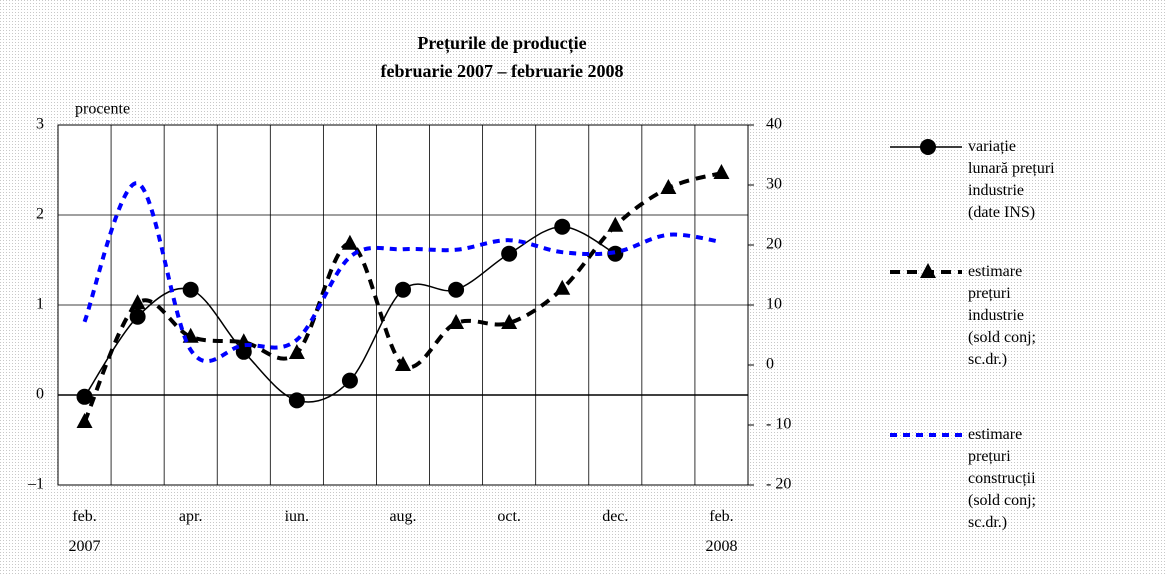 The image size is (1166, 575). What do you see at coordinates (774, 304) in the screenshot?
I see `y2-tick-label: 10` at bounding box center [774, 304].